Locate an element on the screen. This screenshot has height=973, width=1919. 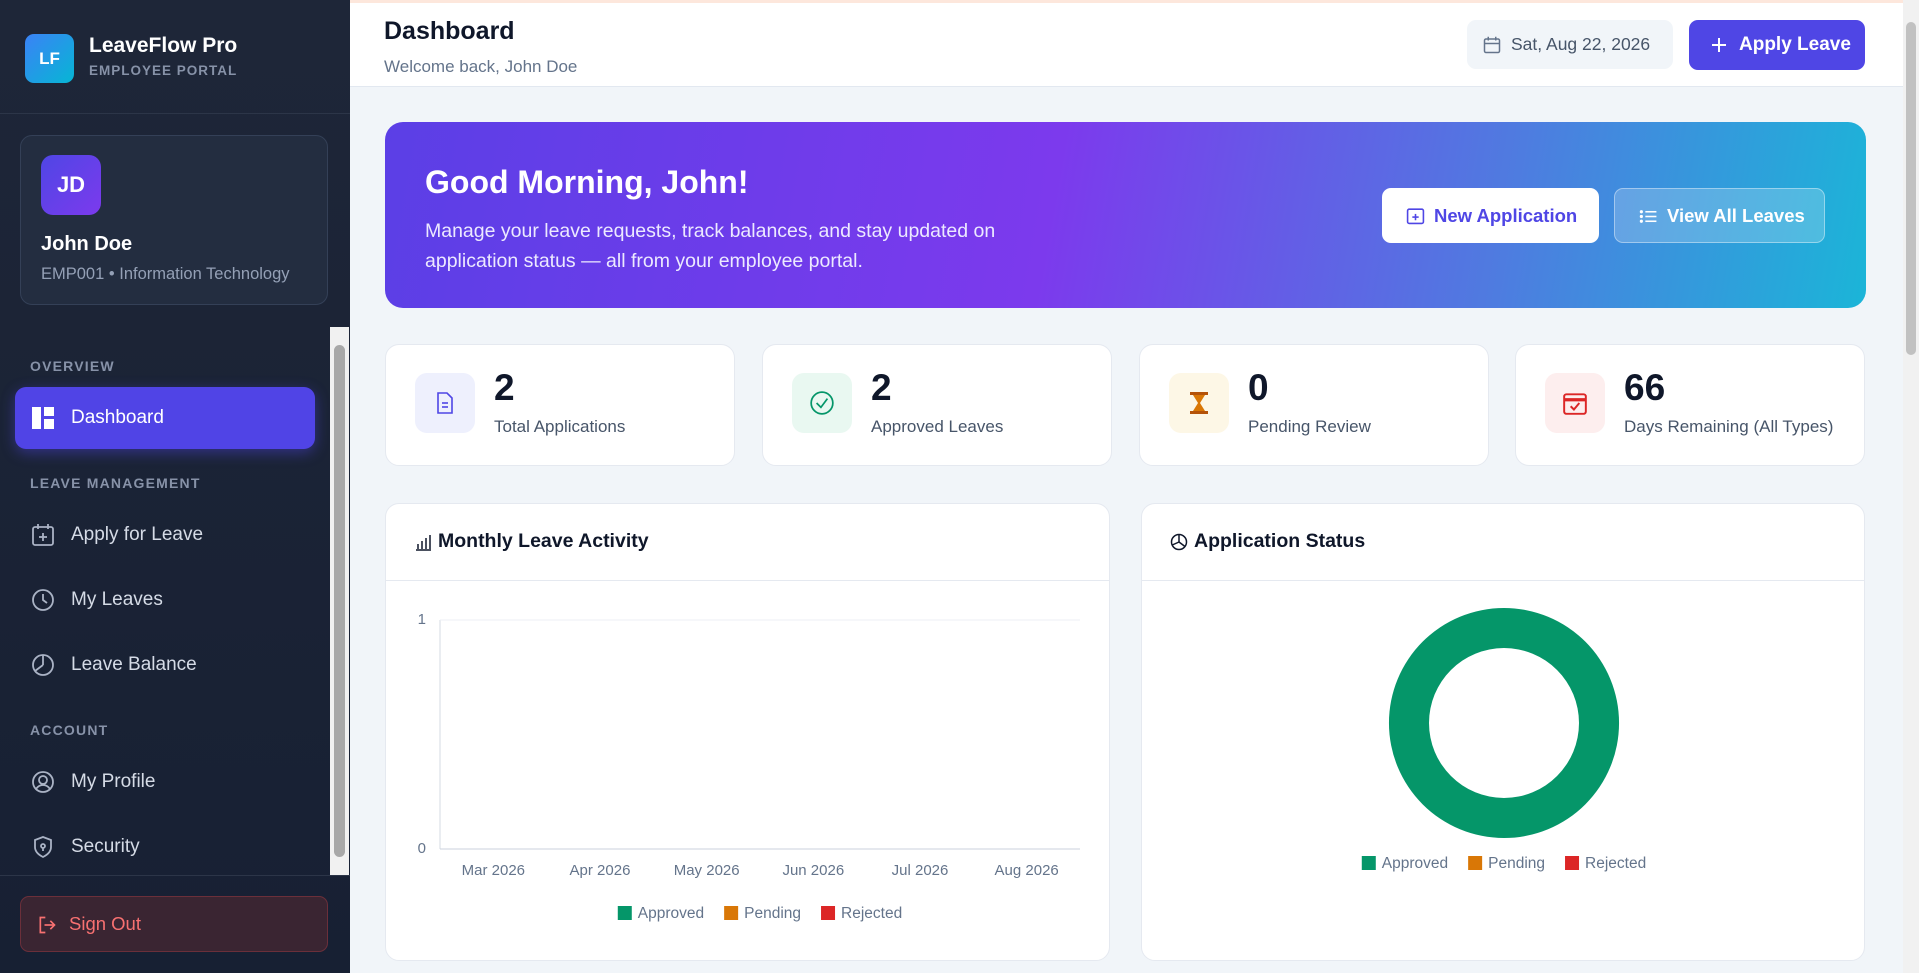
x-tick-label: Aug 2026 is located at coordinates (1027, 870).